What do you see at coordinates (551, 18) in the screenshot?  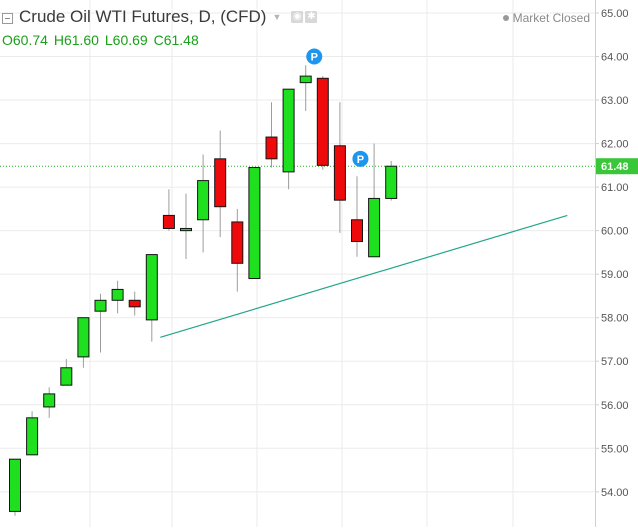 I see `market-status-text: Market Closed` at bounding box center [551, 18].